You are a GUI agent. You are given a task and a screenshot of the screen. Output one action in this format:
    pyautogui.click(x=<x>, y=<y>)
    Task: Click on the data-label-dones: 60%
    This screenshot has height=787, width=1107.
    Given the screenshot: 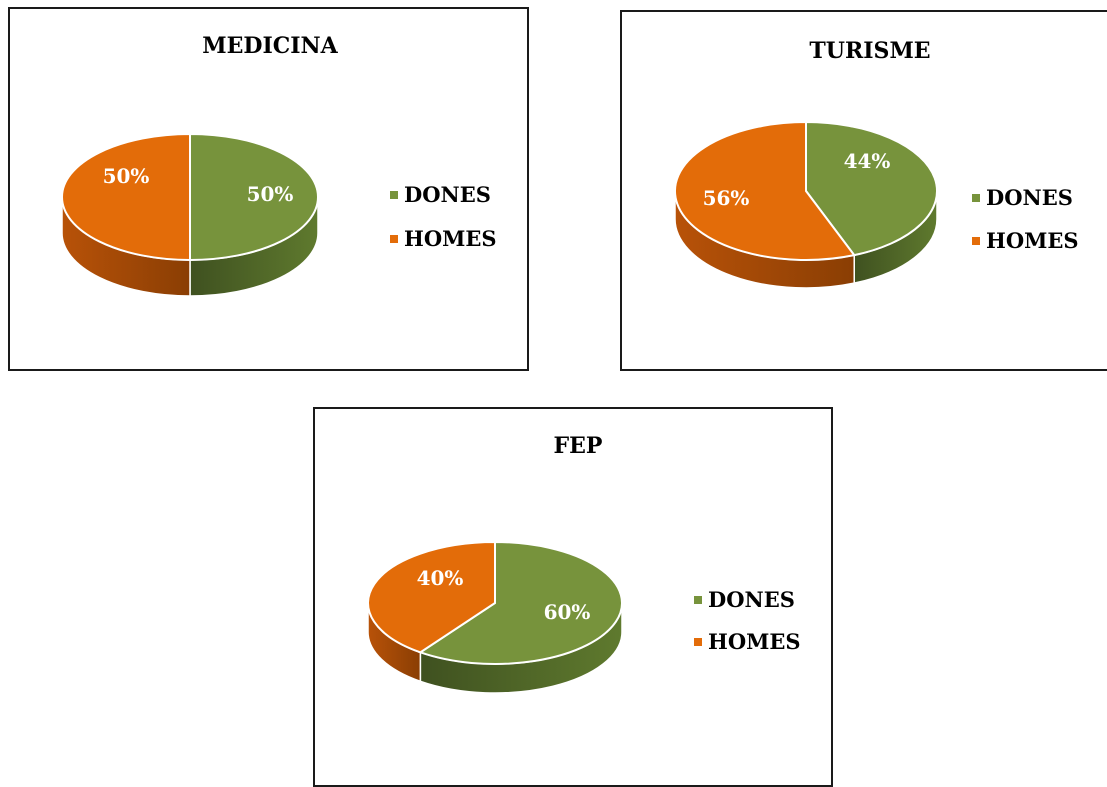 What is the action you would take?
    pyautogui.click(x=567, y=612)
    